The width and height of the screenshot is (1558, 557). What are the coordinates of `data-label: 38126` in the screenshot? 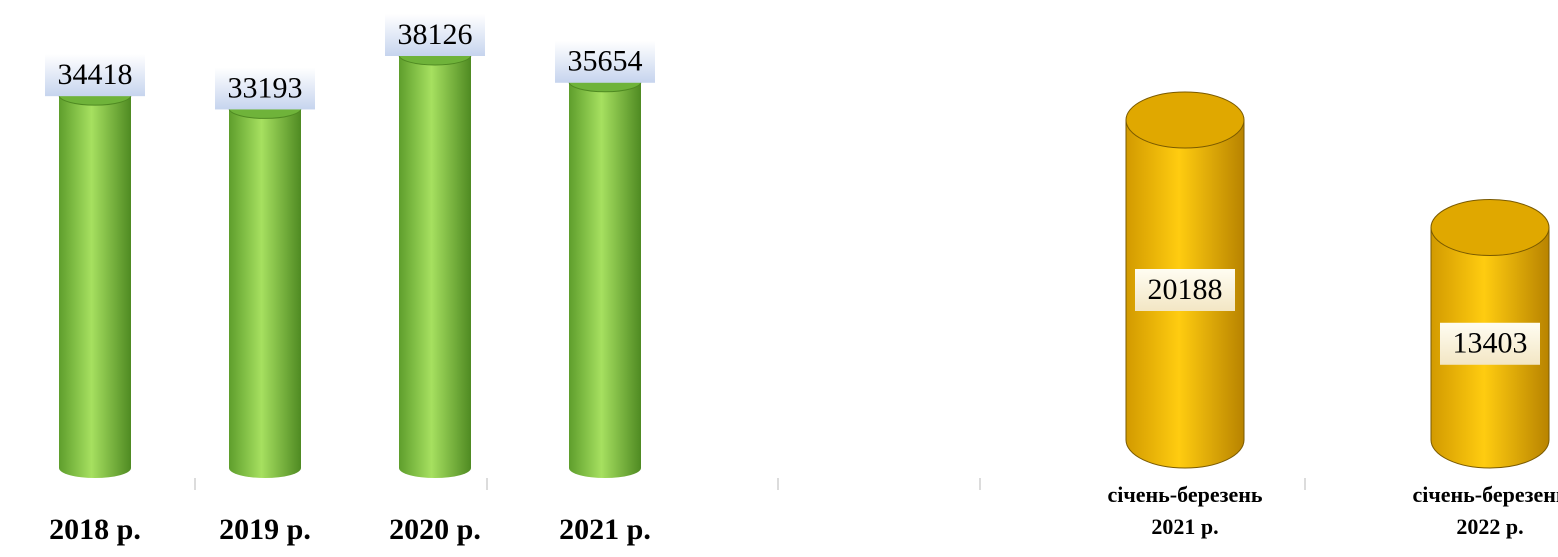 It's located at (435, 34).